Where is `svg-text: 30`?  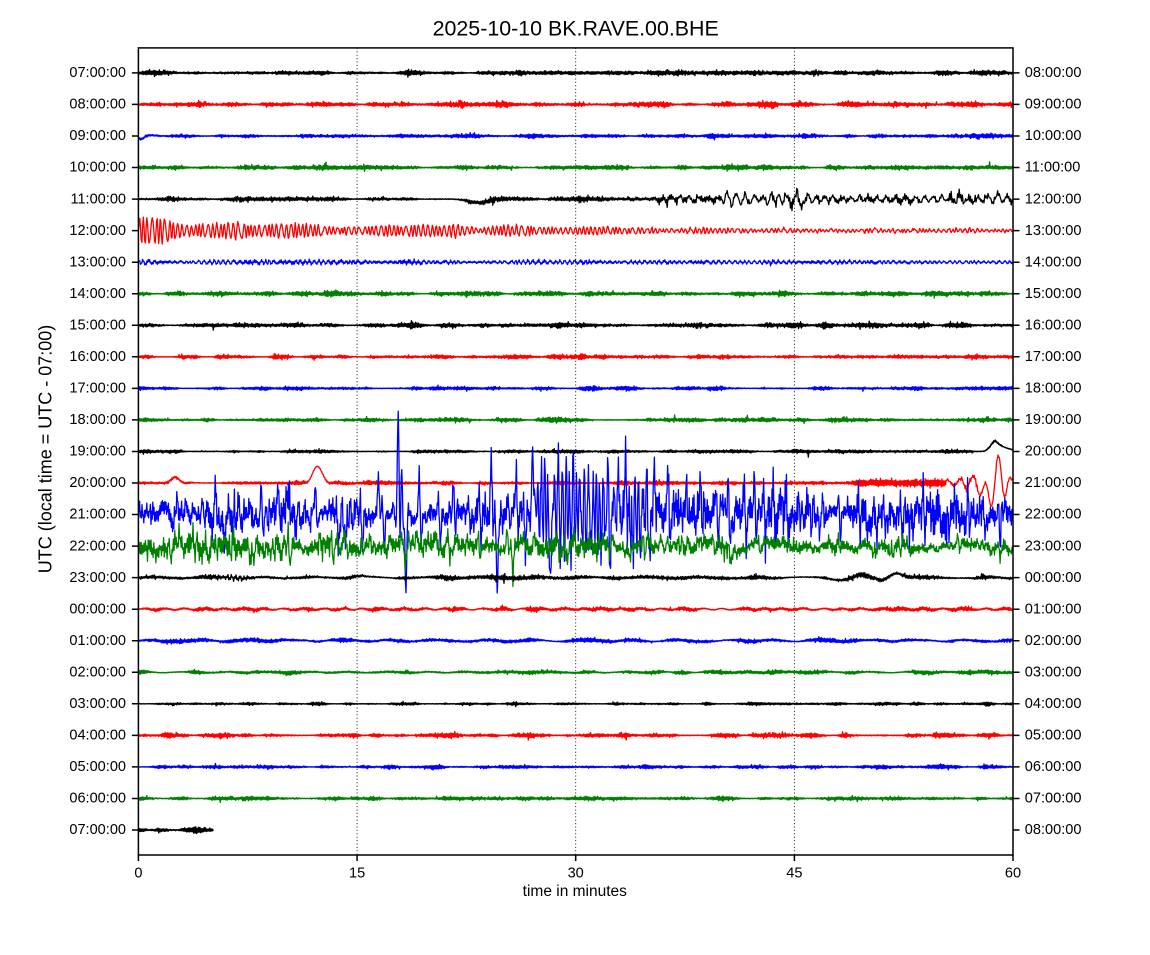 svg-text: 30 is located at coordinates (576, 874).